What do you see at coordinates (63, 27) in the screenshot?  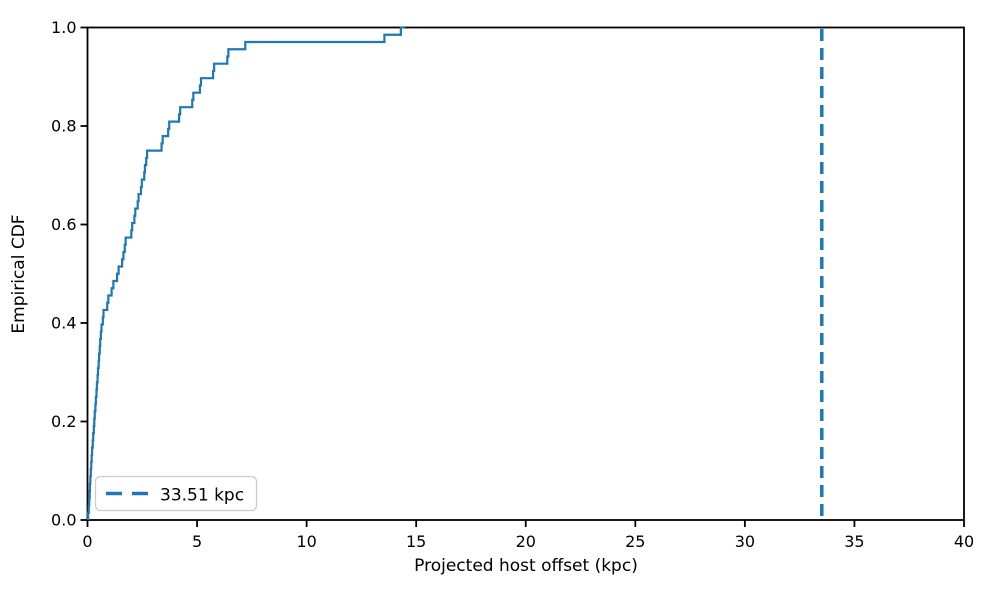 I see `y-tick-label: 1.0` at bounding box center [63, 27].